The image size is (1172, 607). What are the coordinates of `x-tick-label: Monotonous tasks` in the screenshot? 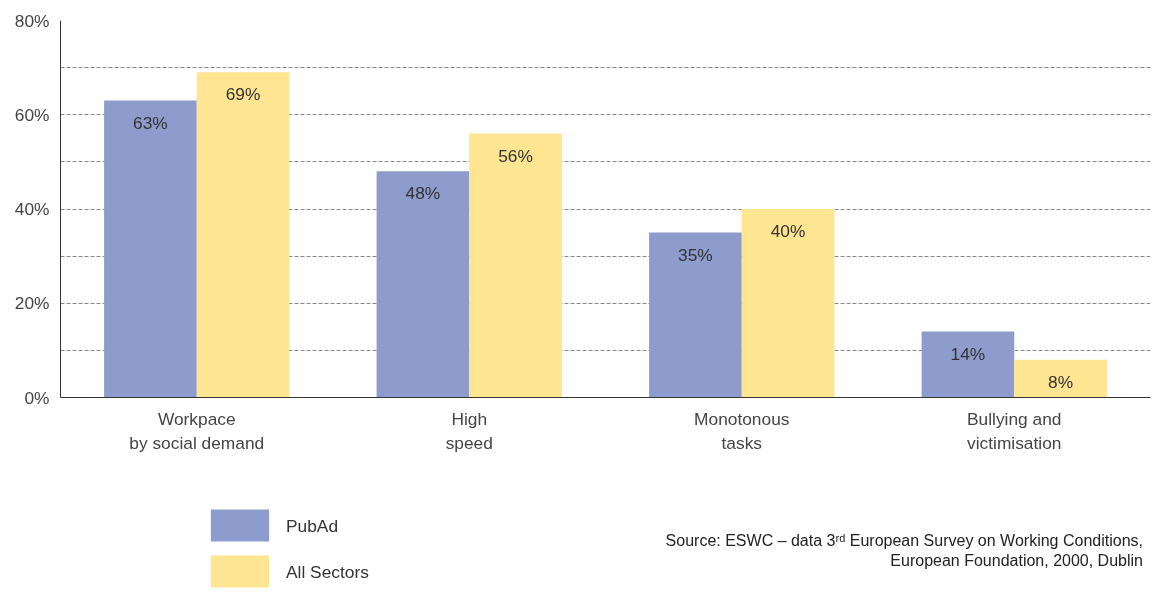 It's located at (742, 430).